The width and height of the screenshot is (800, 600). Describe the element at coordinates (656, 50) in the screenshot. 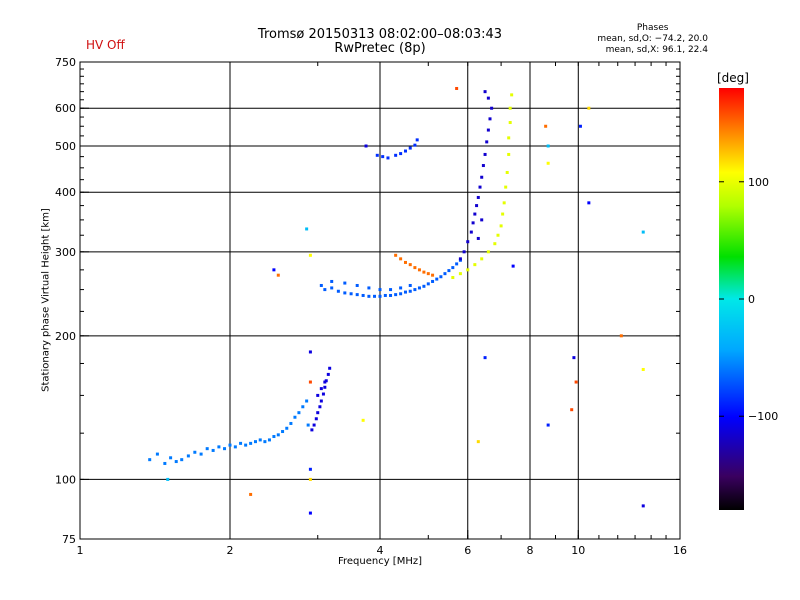

I see `stats-line-x: mean, sd,X: 96.1, 22.4` at that location.